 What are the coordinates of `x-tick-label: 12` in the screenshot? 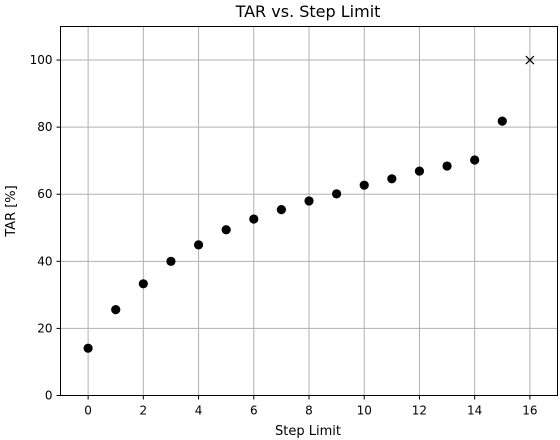 It's located at (419, 411).